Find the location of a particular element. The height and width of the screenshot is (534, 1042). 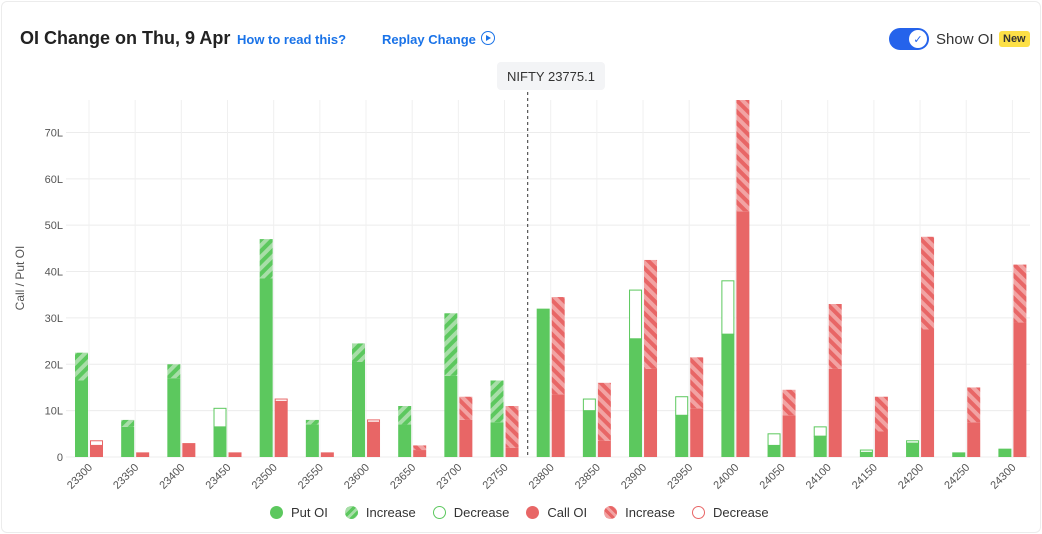

y-axis-label: Call / Put OI is located at coordinates (20, 278).